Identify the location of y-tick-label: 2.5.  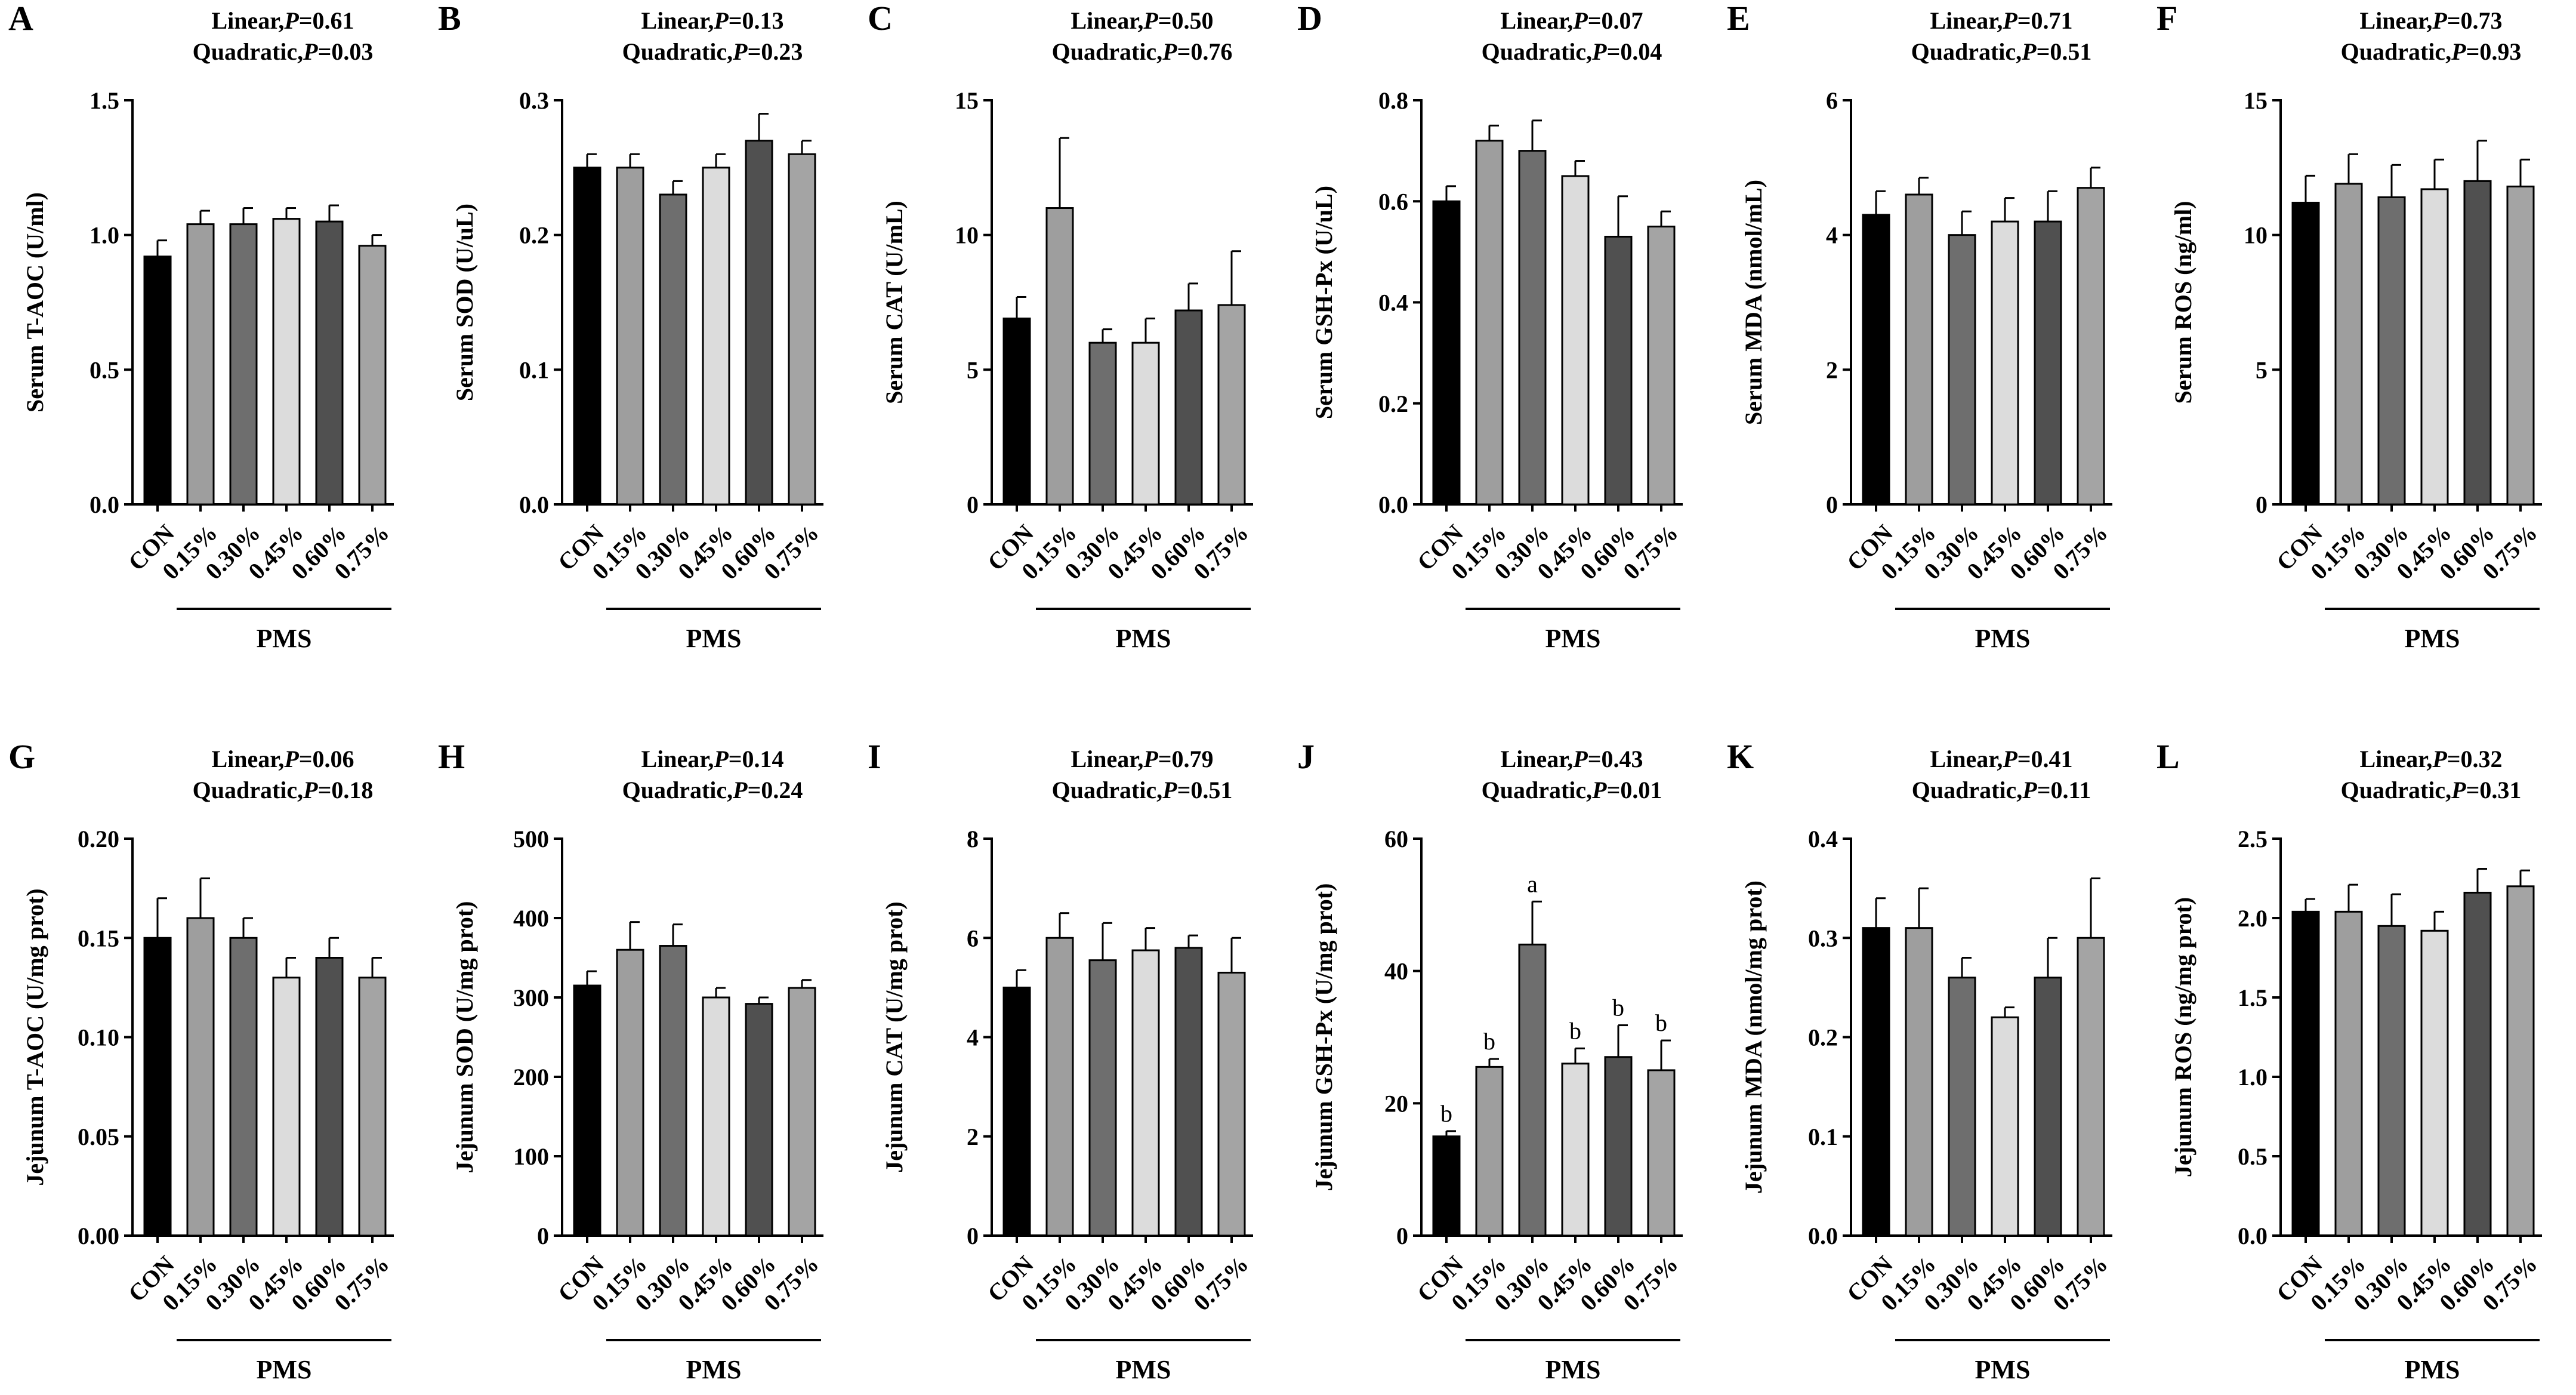
(2253, 839).